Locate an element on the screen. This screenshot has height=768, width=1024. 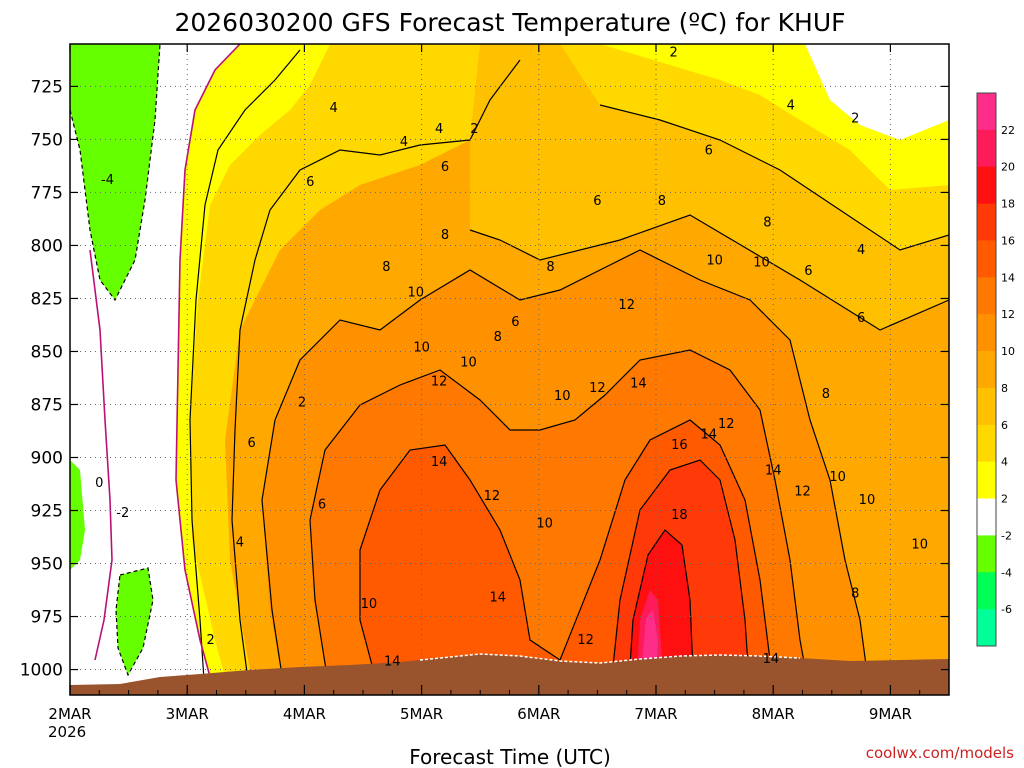
colorbar-label: 20 is located at coordinates (1008, 167).